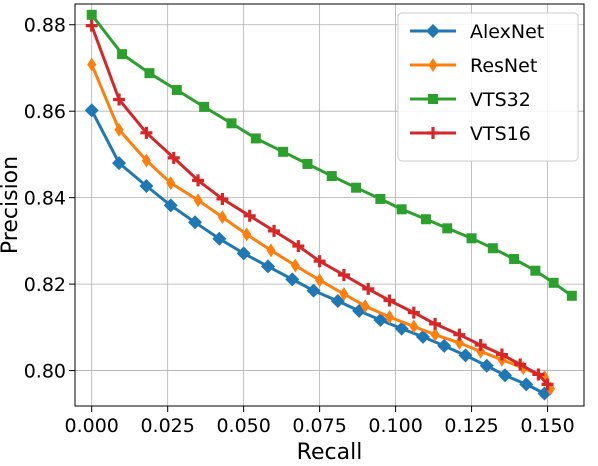 The width and height of the screenshot is (598, 466). What do you see at coordinates (500, 134) in the screenshot?
I see `legend-label: VTS16` at bounding box center [500, 134].